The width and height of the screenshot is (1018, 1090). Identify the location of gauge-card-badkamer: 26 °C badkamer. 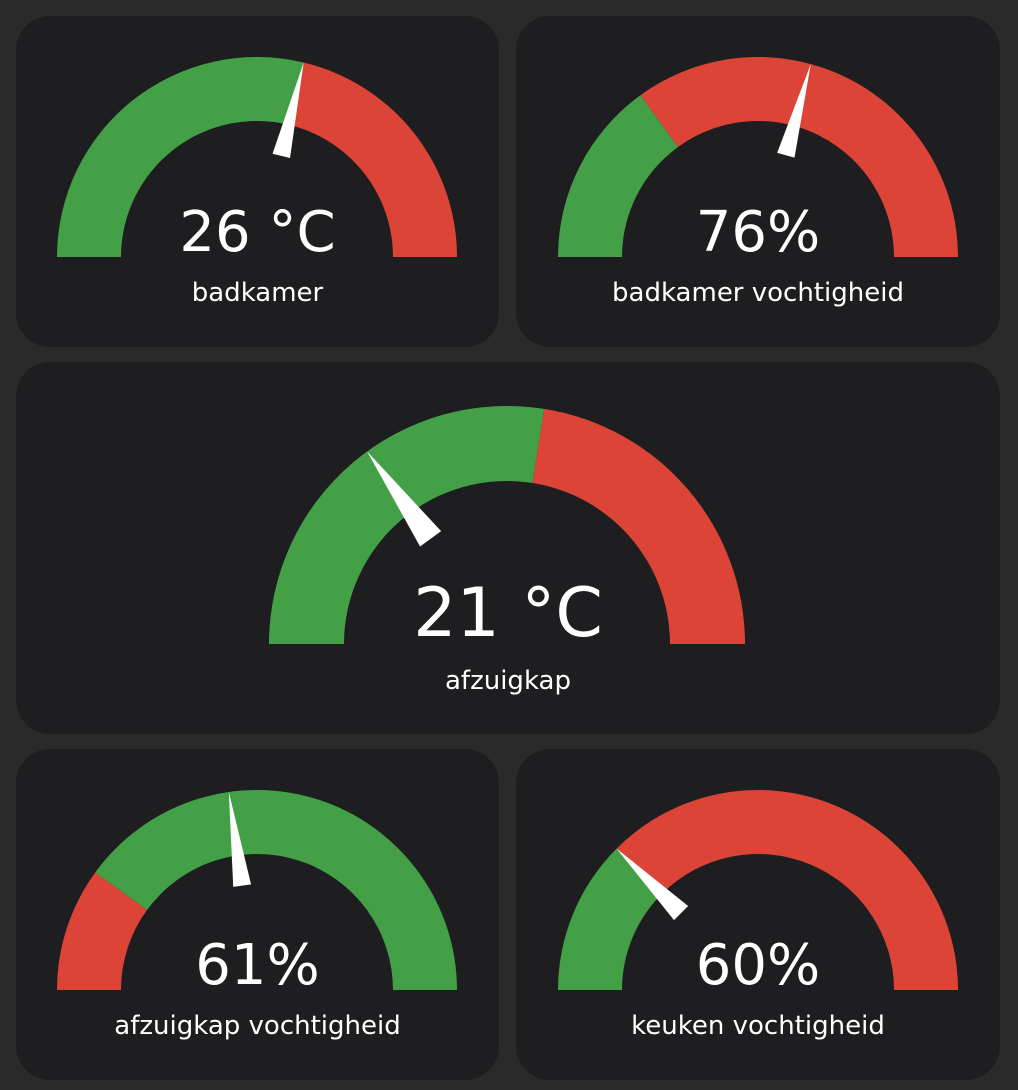
(257, 181).